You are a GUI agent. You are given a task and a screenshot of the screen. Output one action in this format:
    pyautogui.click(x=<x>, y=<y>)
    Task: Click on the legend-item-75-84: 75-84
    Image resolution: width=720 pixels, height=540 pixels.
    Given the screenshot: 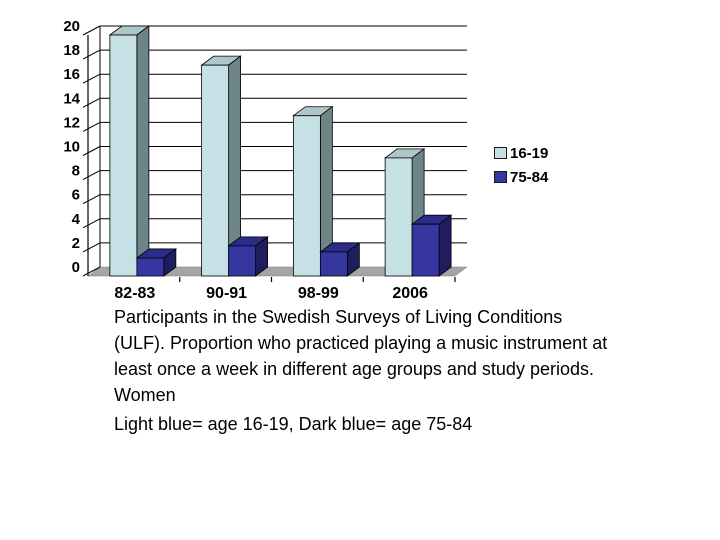 What is the action you would take?
    pyautogui.click(x=521, y=177)
    